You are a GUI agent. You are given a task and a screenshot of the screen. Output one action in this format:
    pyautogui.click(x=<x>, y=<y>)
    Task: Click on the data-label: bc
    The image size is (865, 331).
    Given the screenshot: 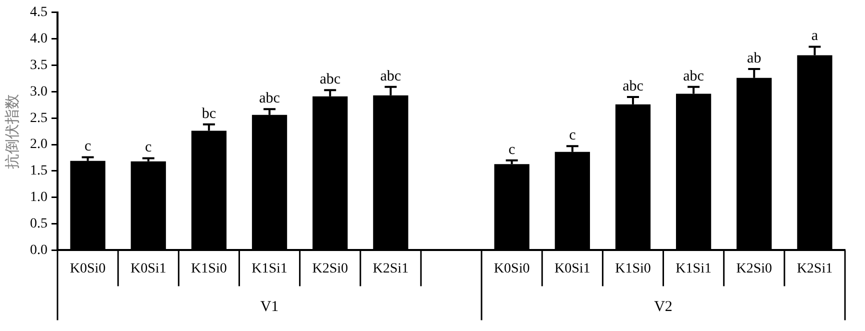 What is the action you would take?
    pyautogui.click(x=209, y=114)
    